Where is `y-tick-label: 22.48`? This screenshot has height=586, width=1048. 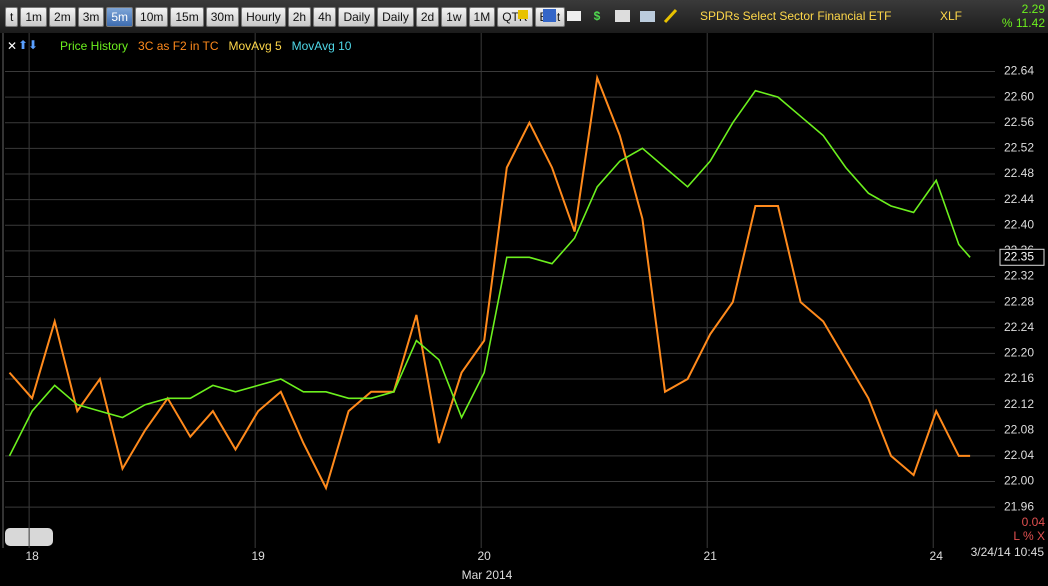 y-tick-label: 22.48 is located at coordinates (1019, 173).